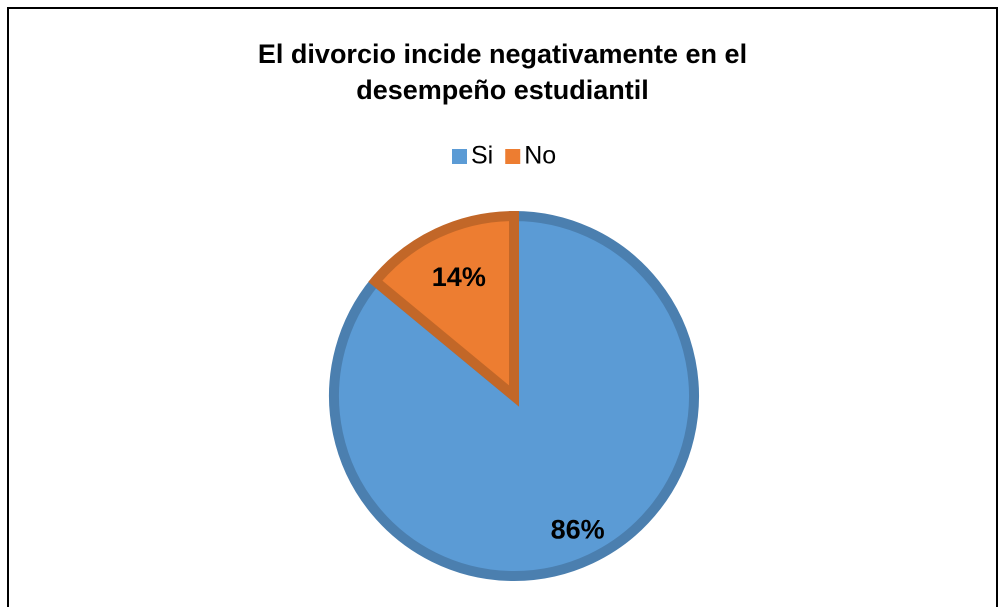 This screenshot has height=607, width=1005. What do you see at coordinates (459, 277) in the screenshot?
I see `data-label: 14%` at bounding box center [459, 277].